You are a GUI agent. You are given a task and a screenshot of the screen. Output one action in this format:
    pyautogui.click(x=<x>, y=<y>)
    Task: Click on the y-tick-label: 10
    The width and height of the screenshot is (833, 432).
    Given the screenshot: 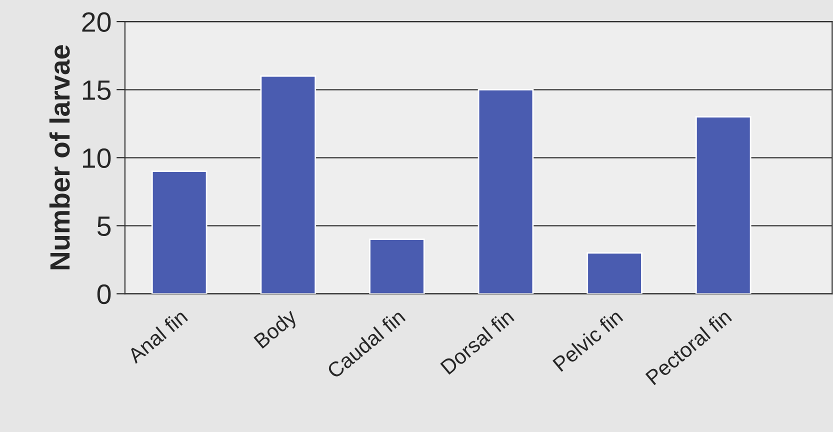 What is the action you would take?
    pyautogui.click(x=96, y=158)
    